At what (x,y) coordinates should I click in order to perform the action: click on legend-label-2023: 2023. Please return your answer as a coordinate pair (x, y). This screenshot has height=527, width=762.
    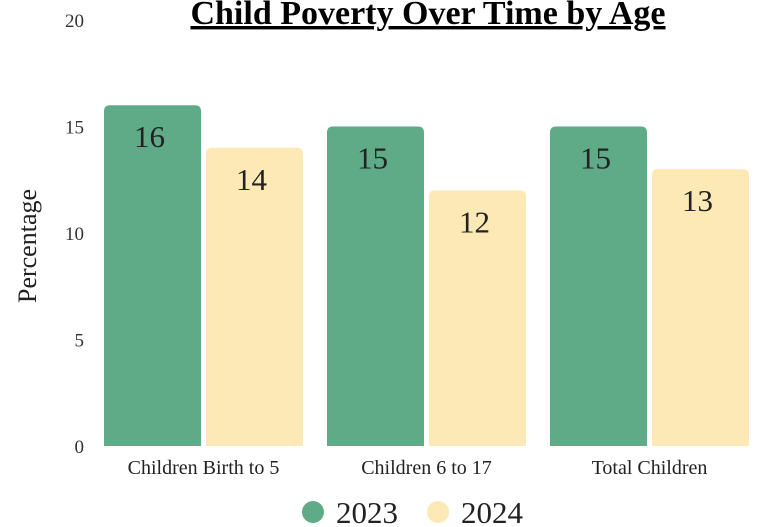
    Looking at the image, I should click on (367, 511).